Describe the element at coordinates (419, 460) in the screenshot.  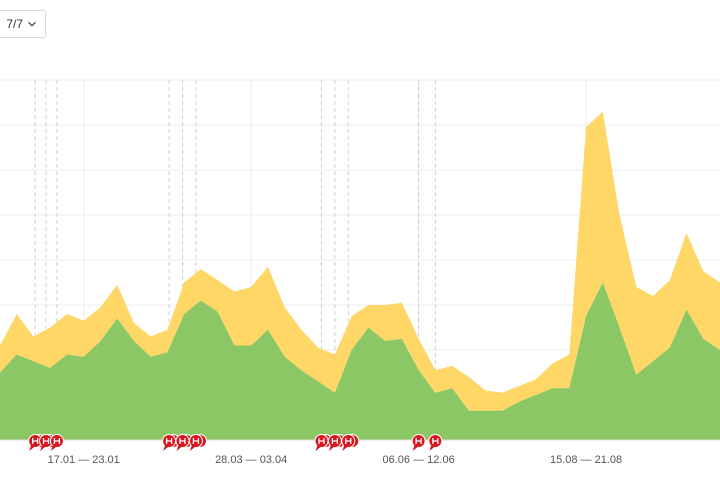
I see `x-tick-label: 06.06 — 12.06` at that location.